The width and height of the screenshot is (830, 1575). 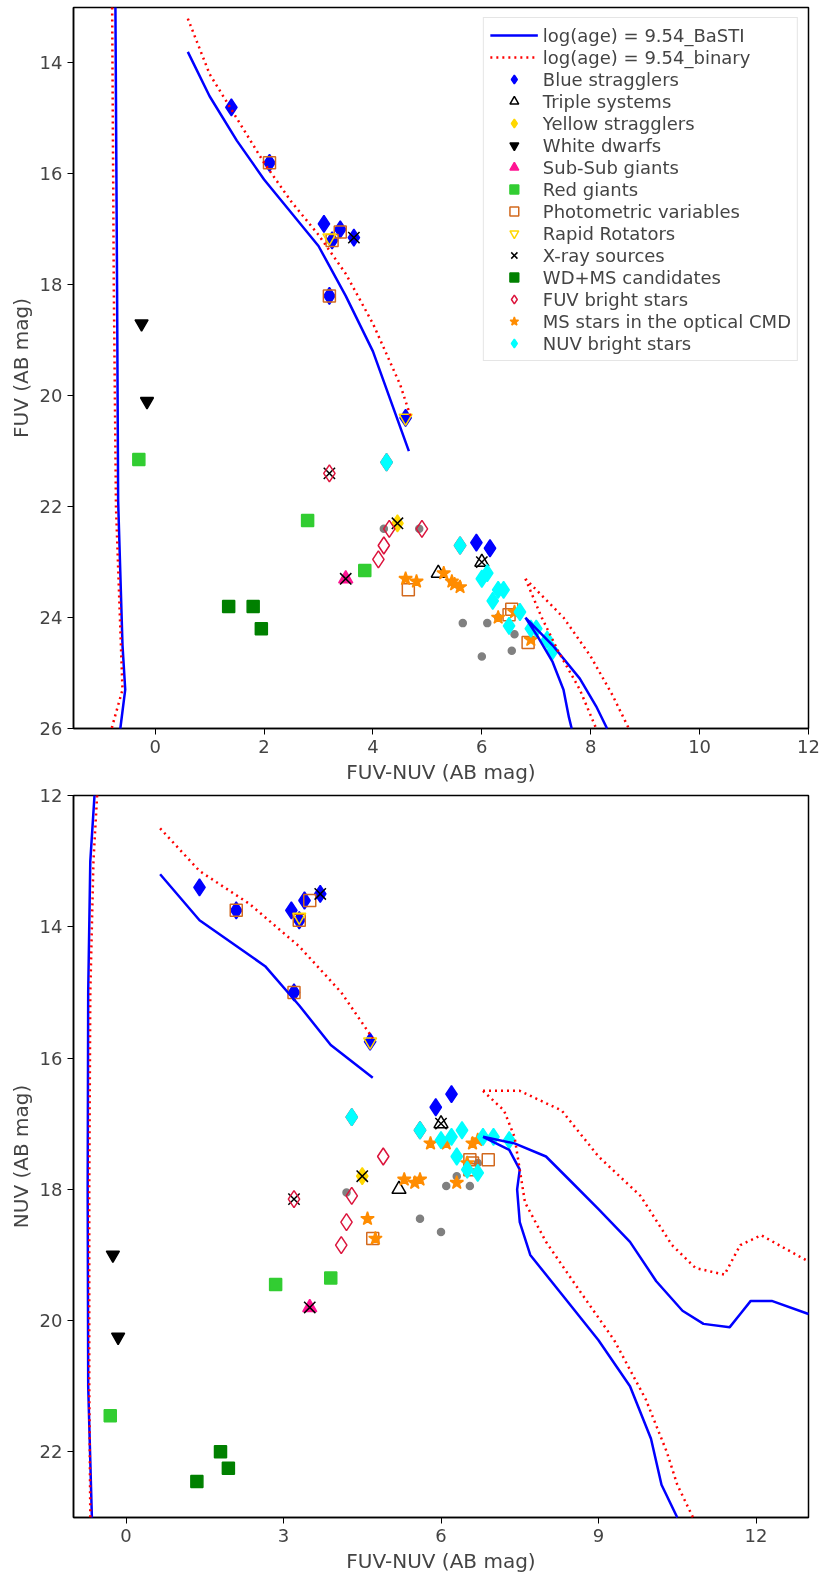 I want to click on legend-label: White dwarfs, so click(x=602, y=145).